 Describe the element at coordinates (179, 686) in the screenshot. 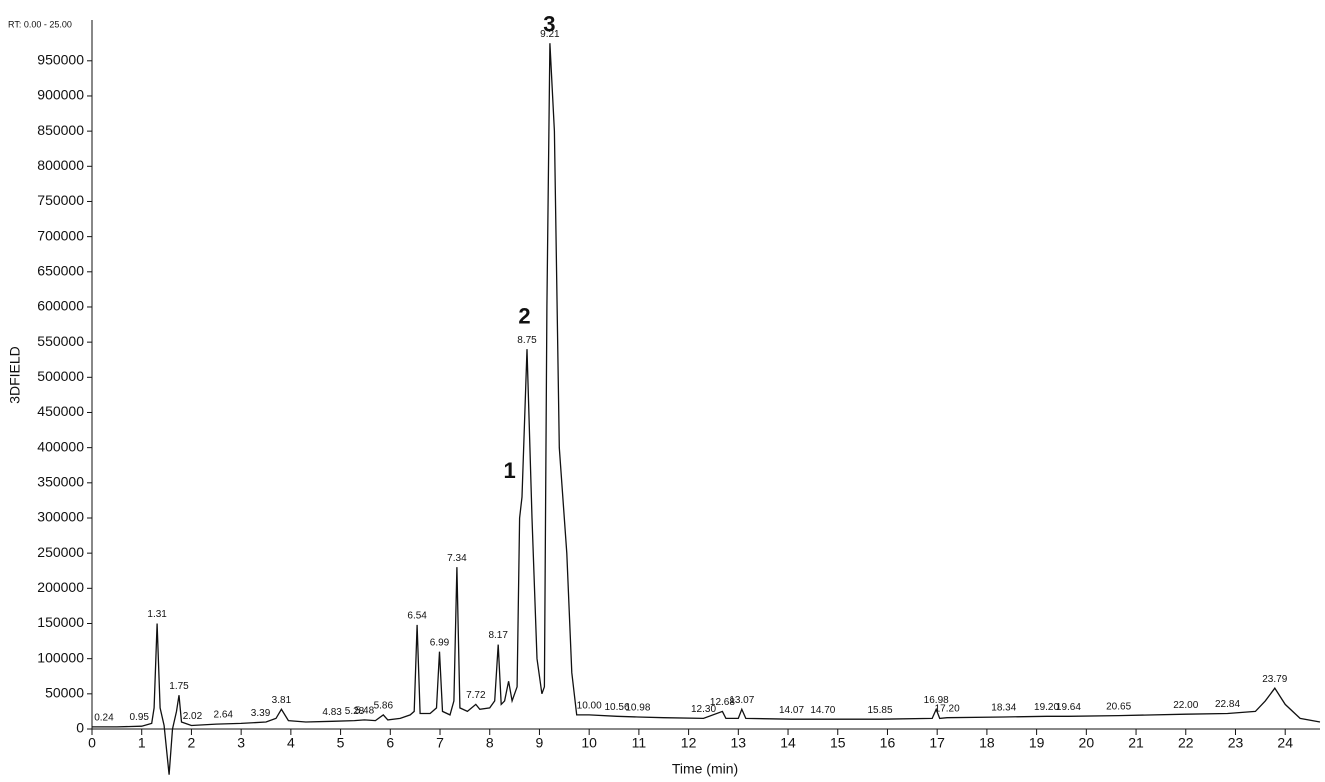

I see `peak-label: 1.75` at that location.